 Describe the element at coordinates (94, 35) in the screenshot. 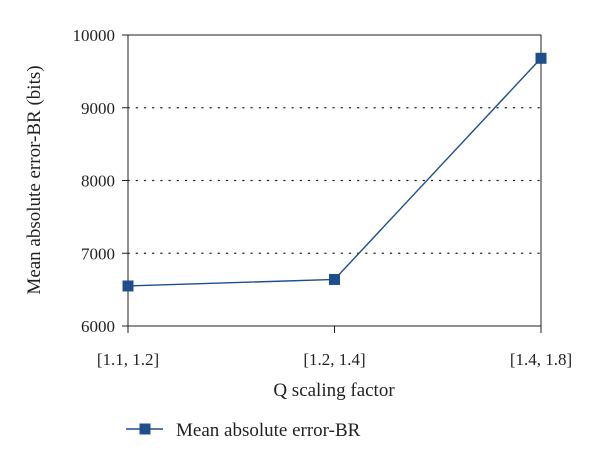

I see `y-tick-label-4: 10000` at that location.